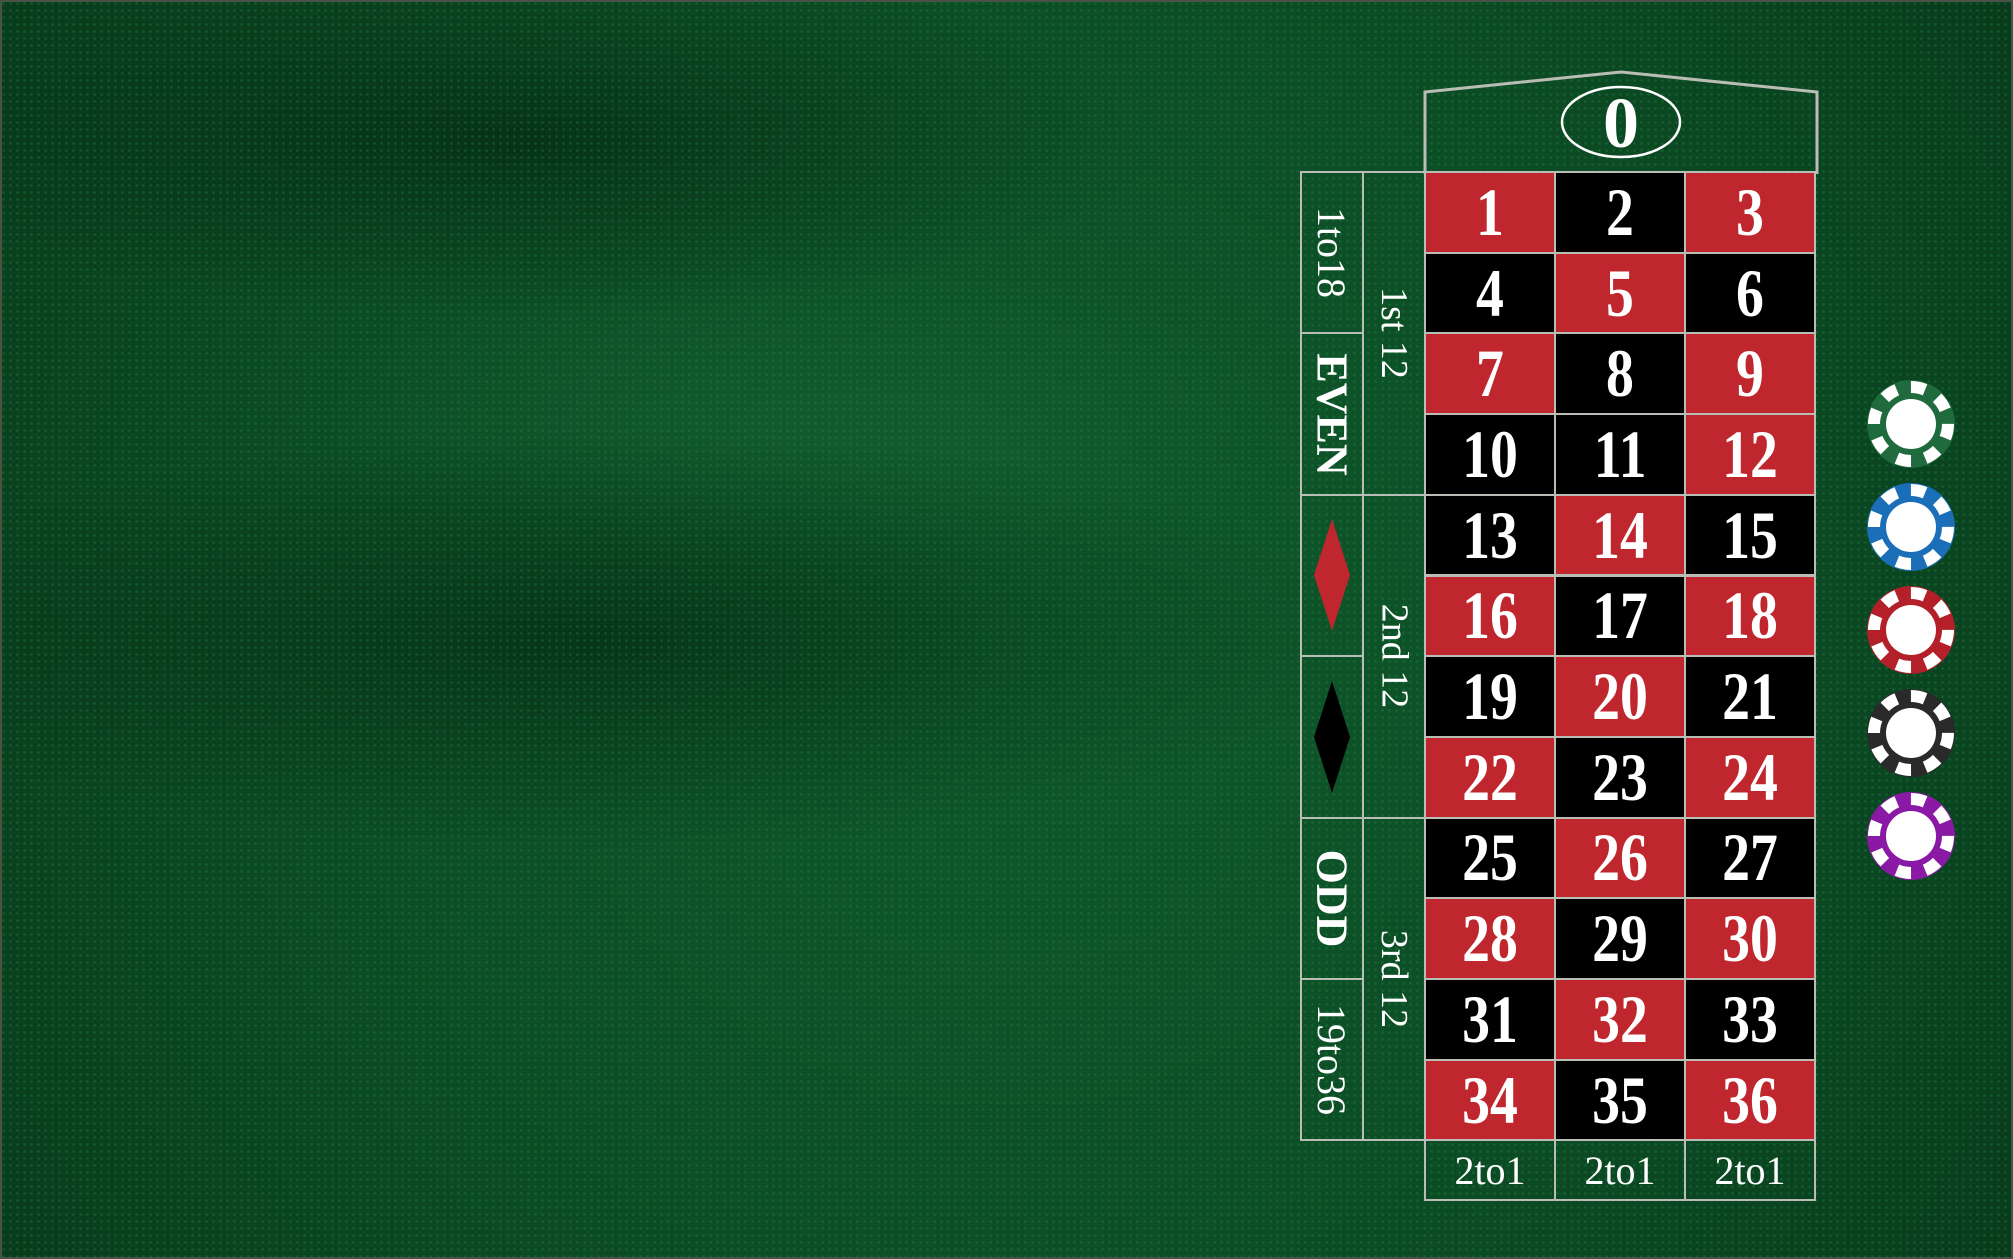  I want to click on number-label: 28, so click(1490, 938).